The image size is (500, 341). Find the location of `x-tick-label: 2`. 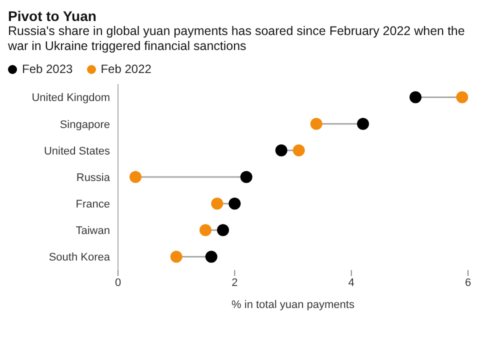

x-tick-label: 2 is located at coordinates (235, 282).